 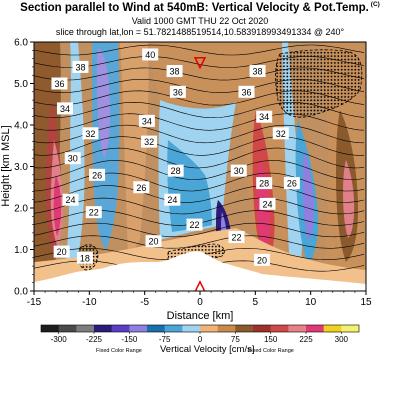 What do you see at coordinates (34, 302) in the screenshot?
I see `x-tick-label: -15` at bounding box center [34, 302].